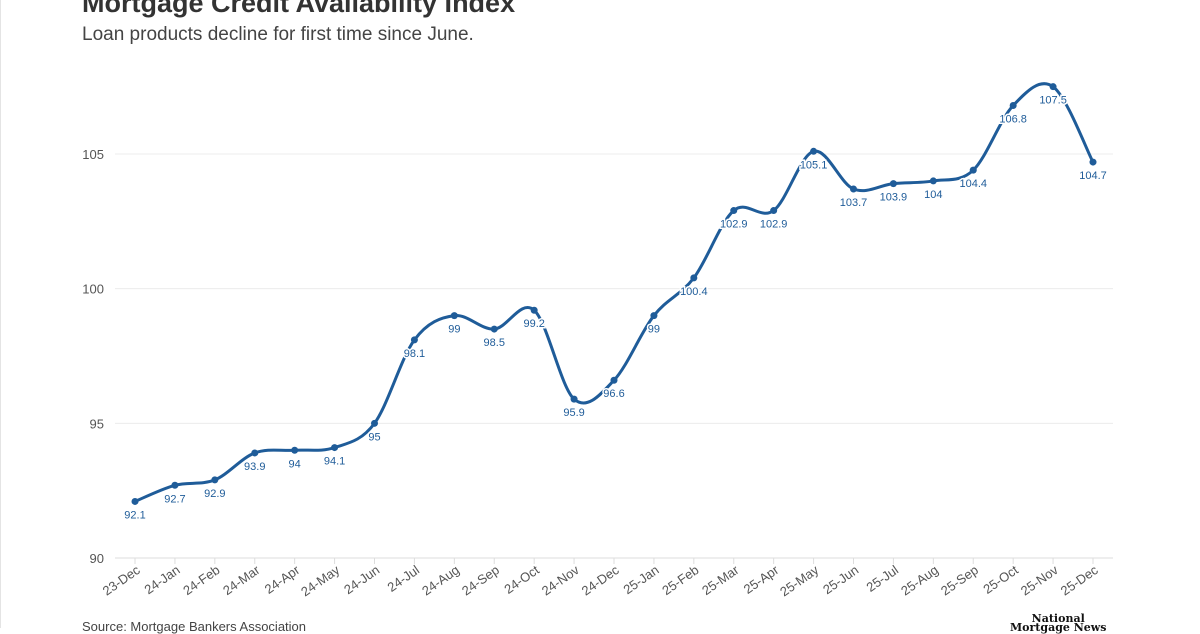  Describe the element at coordinates (299, 9) in the screenshot. I see `chart-title: Mortgage Credit Availability Index` at that location.